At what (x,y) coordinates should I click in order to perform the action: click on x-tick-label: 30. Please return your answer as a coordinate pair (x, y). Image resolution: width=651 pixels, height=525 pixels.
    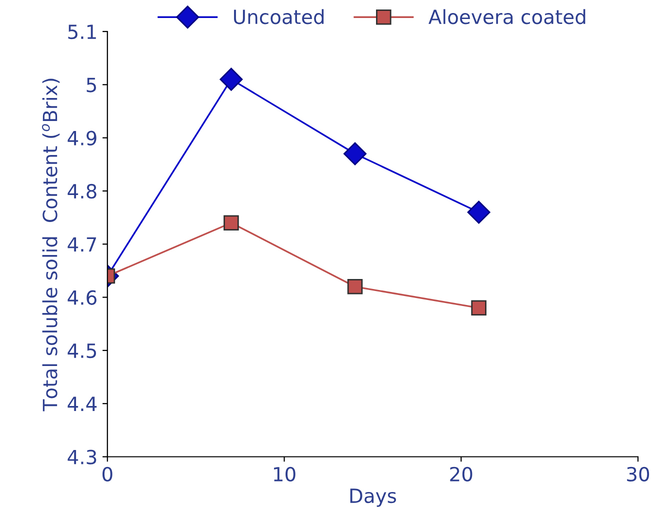
    Looking at the image, I should click on (638, 474).